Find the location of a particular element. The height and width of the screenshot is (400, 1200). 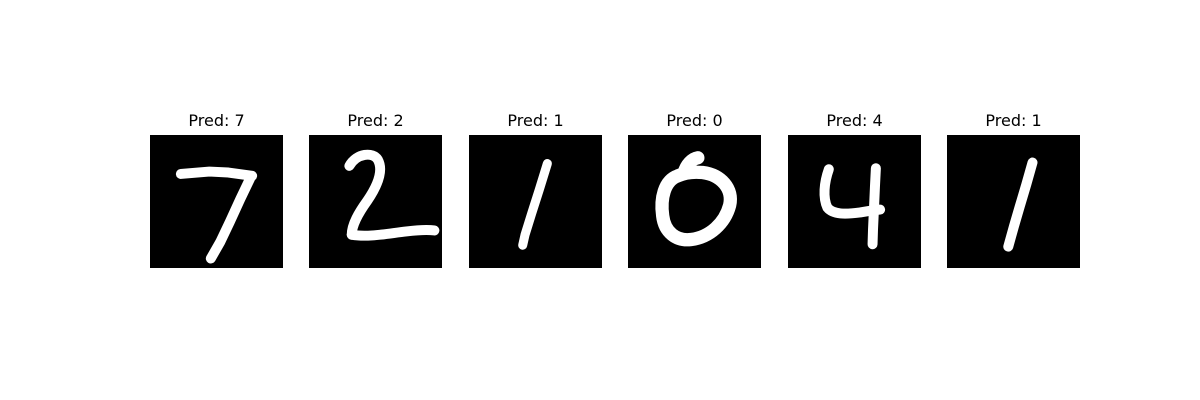

prediction-panel: Pred: 2 is located at coordinates (375, 189).